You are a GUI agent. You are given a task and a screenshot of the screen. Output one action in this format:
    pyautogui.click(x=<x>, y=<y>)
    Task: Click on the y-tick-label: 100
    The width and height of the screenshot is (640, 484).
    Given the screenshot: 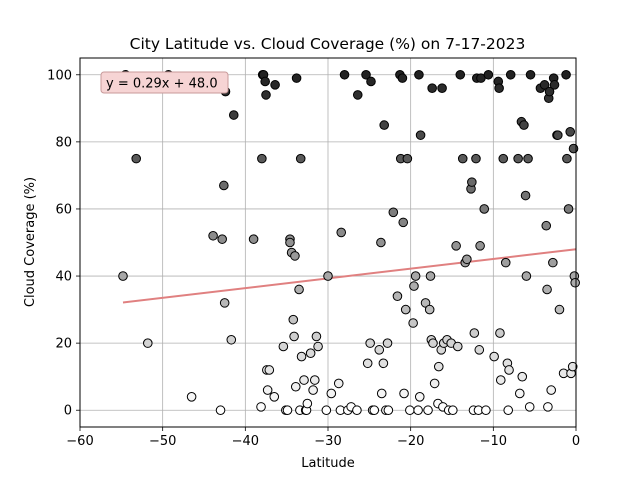 What is the action you would take?
    pyautogui.click(x=59, y=75)
    